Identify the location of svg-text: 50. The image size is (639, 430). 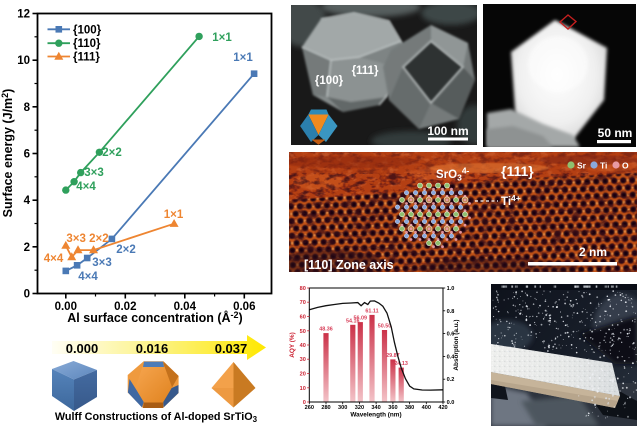
(303, 332).